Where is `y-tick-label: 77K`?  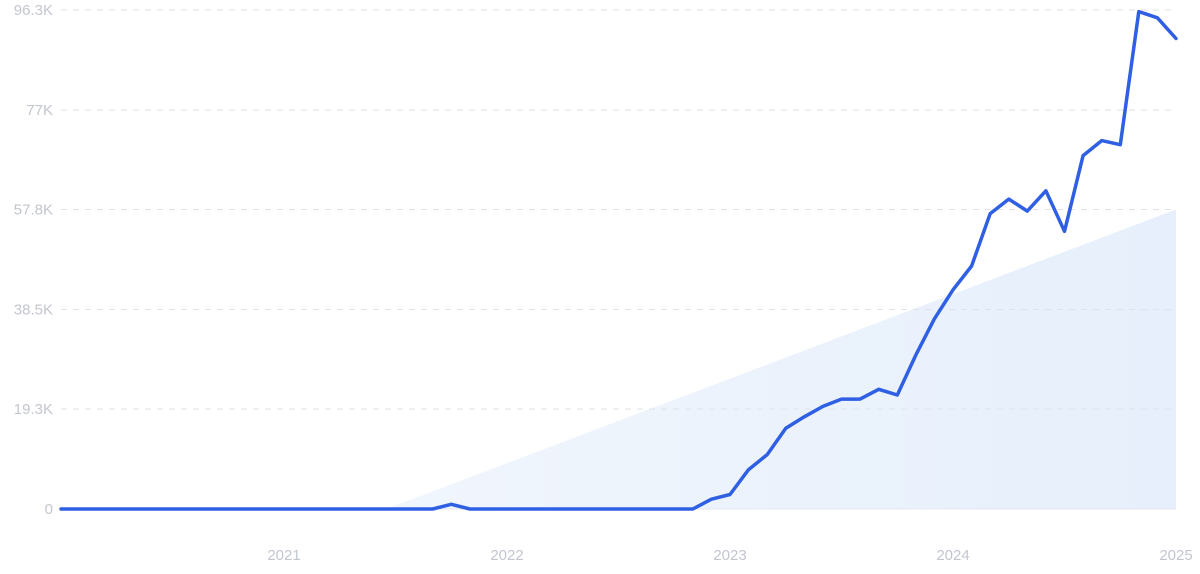
y-tick-label: 77K is located at coordinates (39, 110).